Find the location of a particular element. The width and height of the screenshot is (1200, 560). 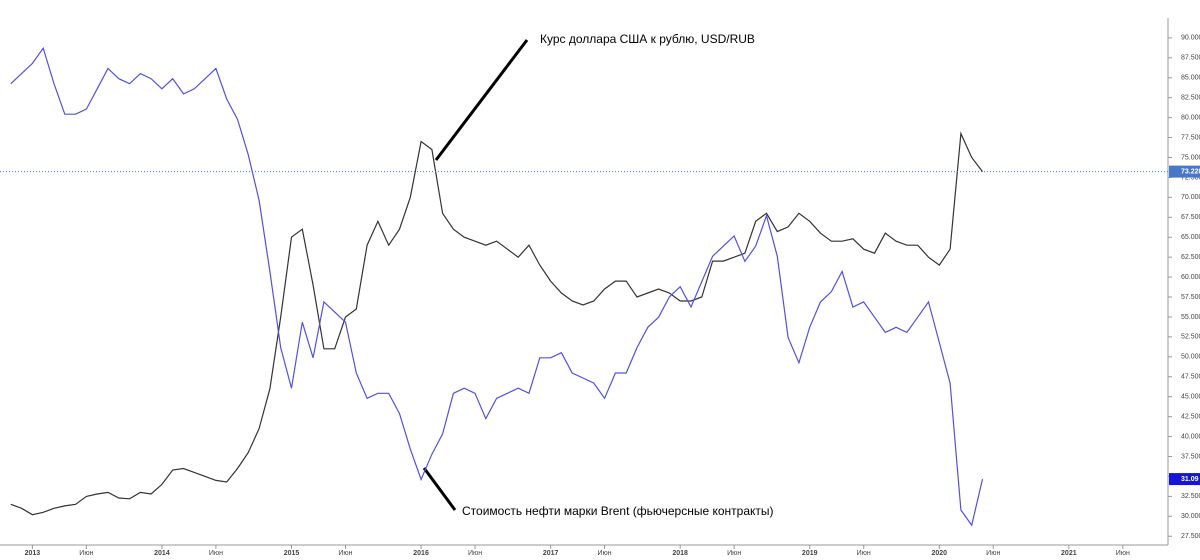

y-tick-label: 32.5000 is located at coordinates (1190, 496).